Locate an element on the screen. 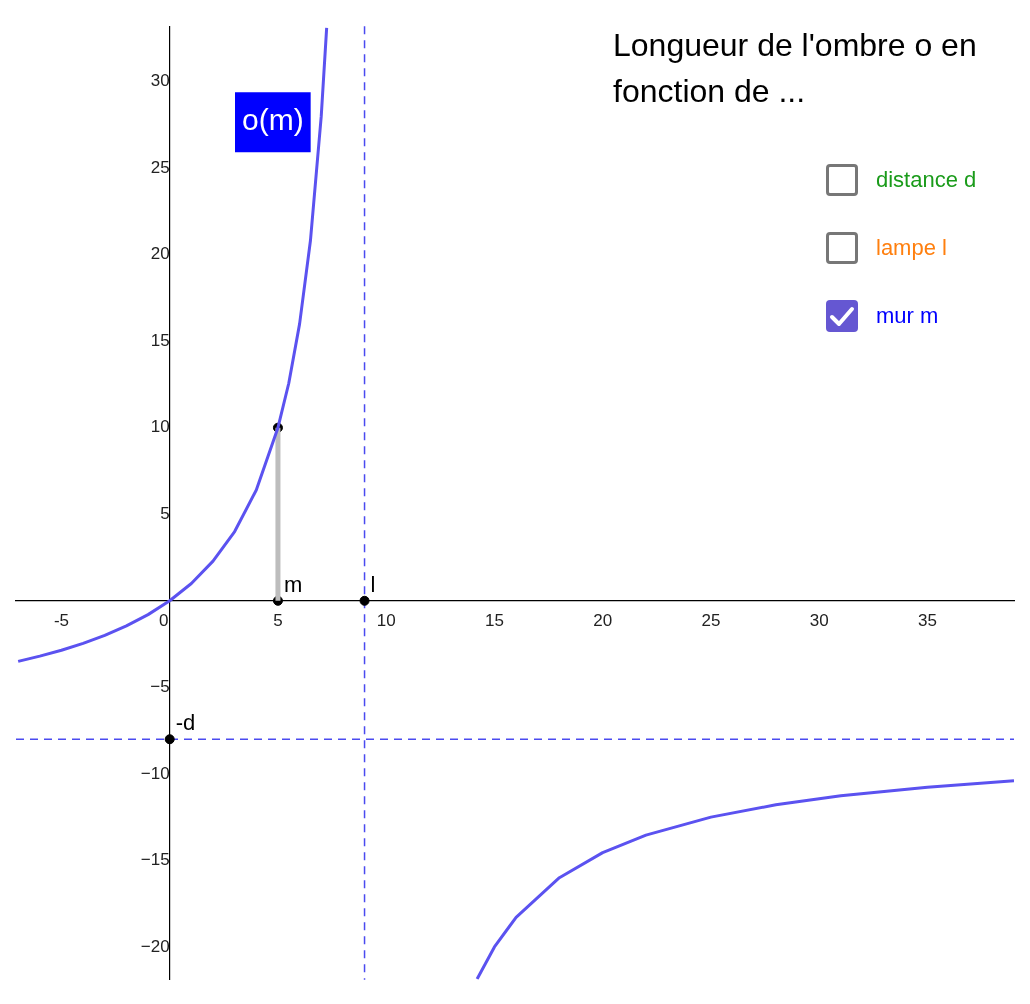 The height and width of the screenshot is (1004, 1030). y-tick-label: −5 is located at coordinates (160, 686).